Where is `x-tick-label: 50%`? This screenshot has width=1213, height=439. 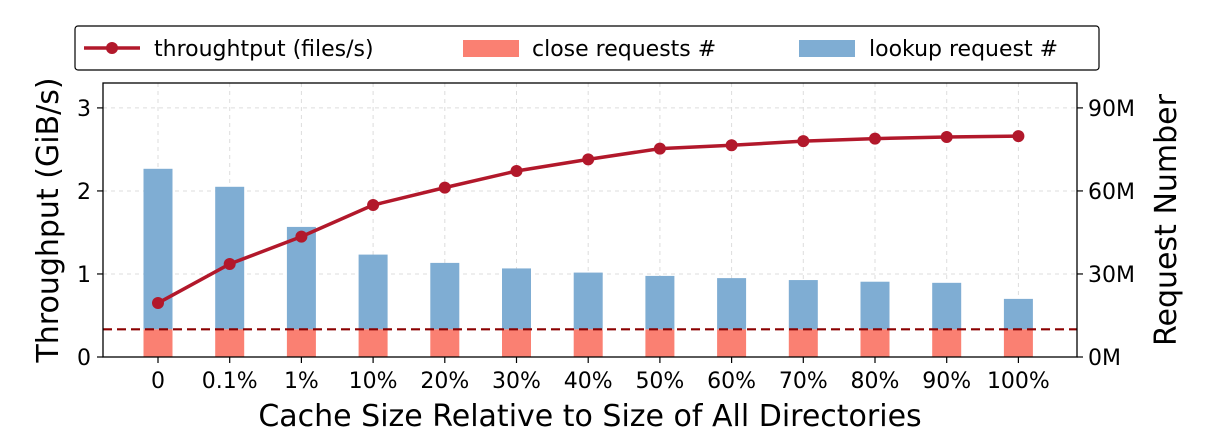
x-tick-label: 50% is located at coordinates (659, 381).